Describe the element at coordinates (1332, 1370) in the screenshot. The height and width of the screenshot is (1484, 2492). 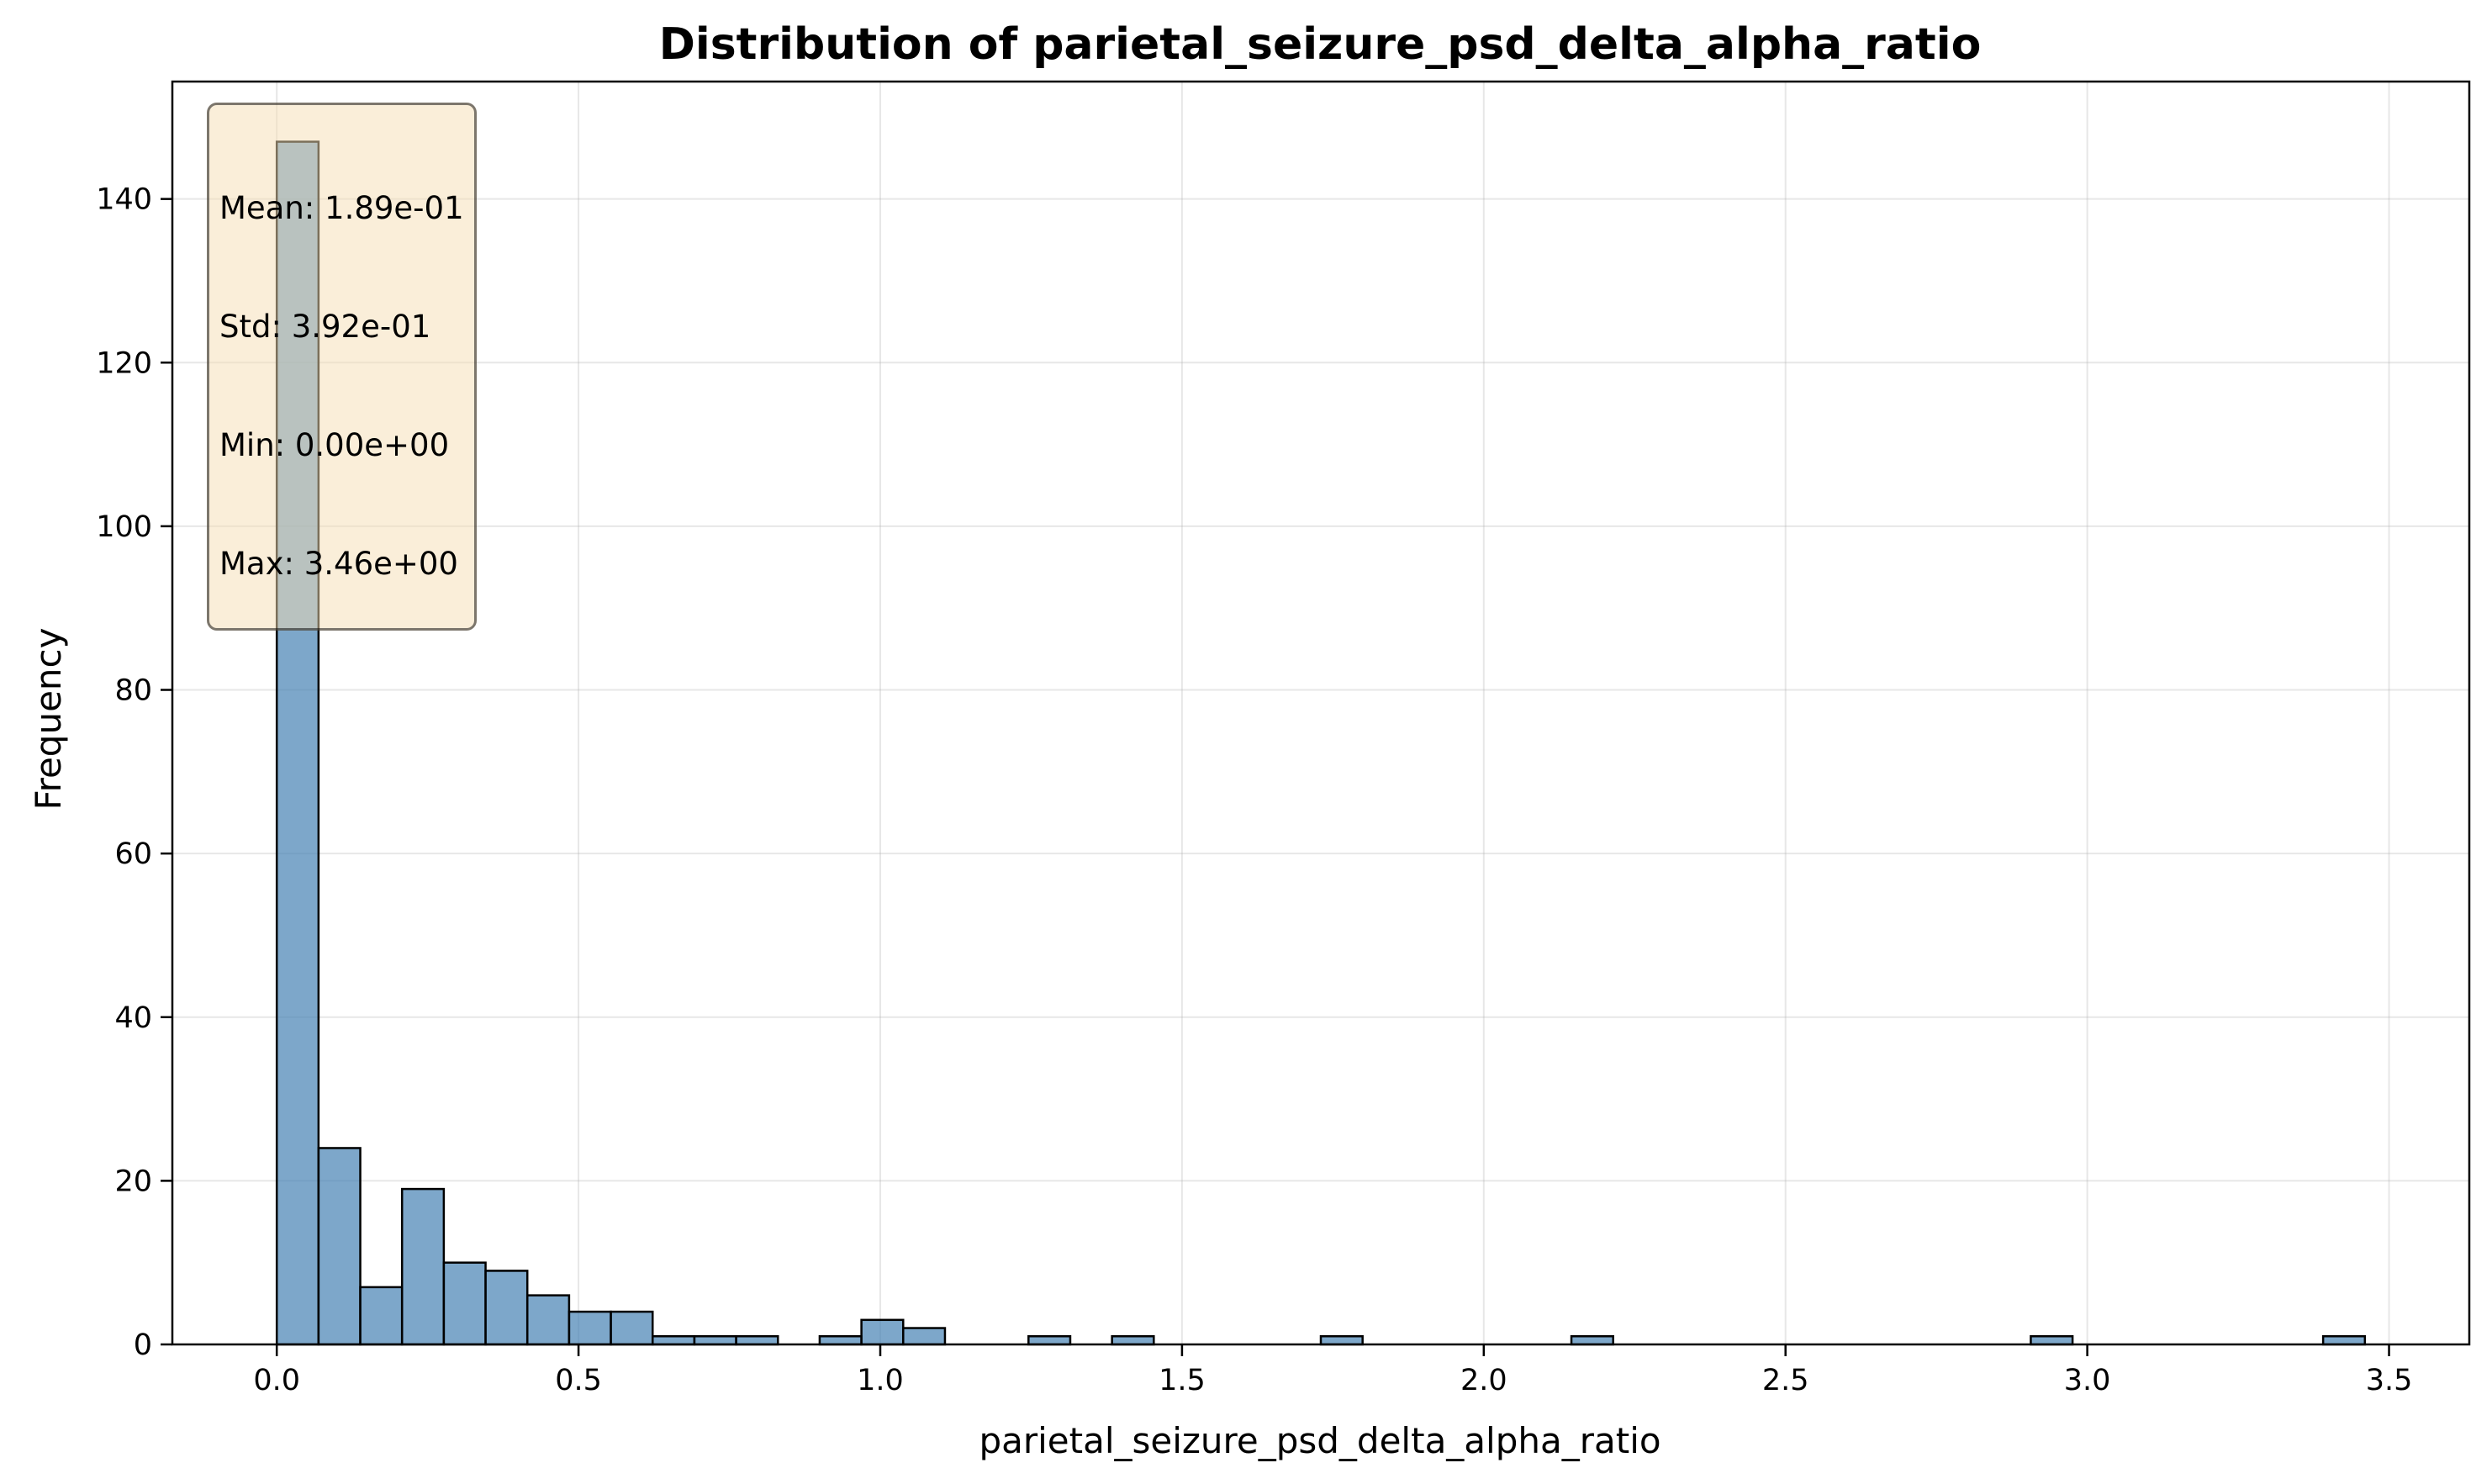
I see `x-axis-ticks: 0.0 0.5 1.0 1.5 2.0 2.5 3.0 3.5` at that location.